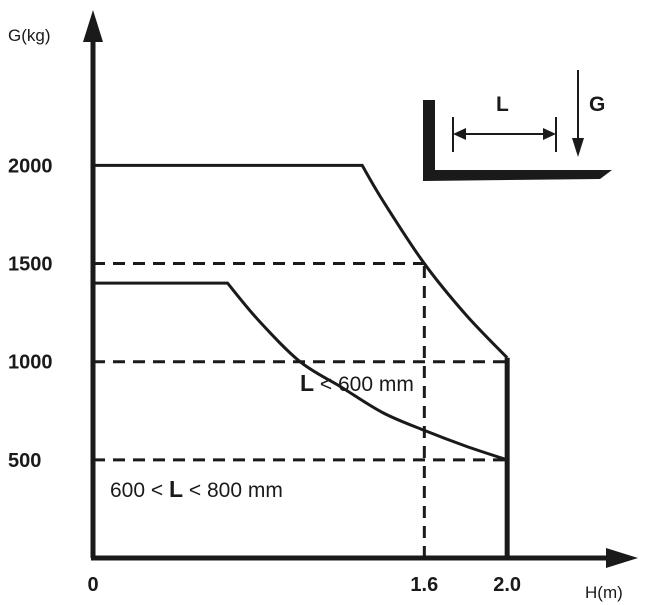 The width and height of the screenshot is (646, 605). What do you see at coordinates (92, 585) in the screenshot?
I see `x-tick-label: 0` at bounding box center [92, 585].